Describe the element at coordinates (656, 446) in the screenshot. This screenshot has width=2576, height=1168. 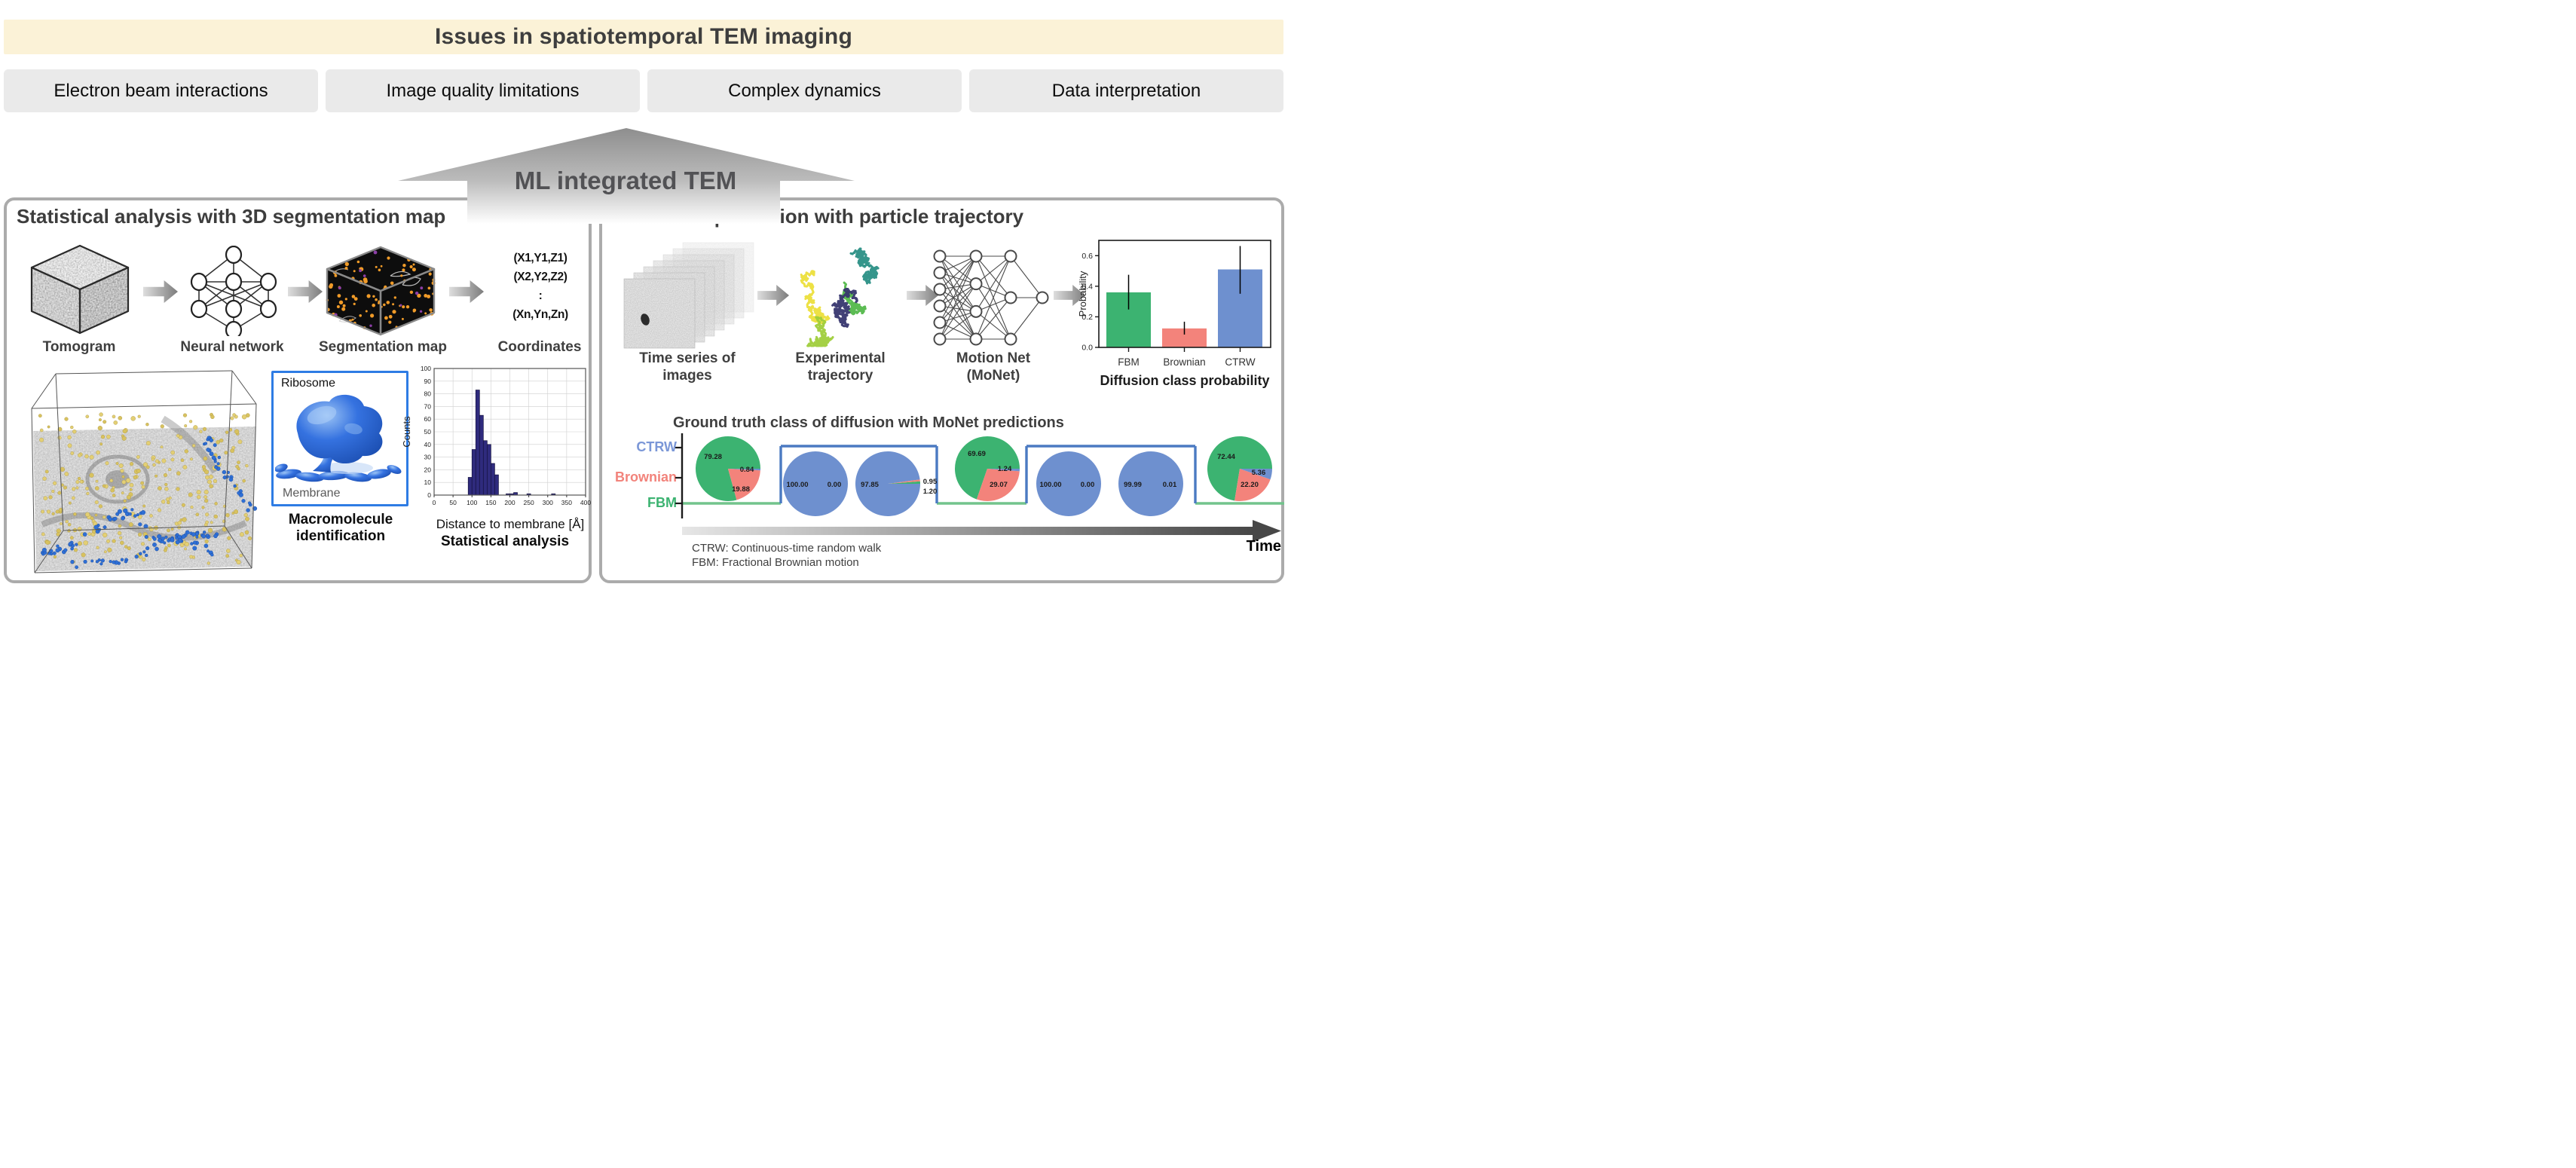
I see `class-label-ctrw: CTRW` at that location.